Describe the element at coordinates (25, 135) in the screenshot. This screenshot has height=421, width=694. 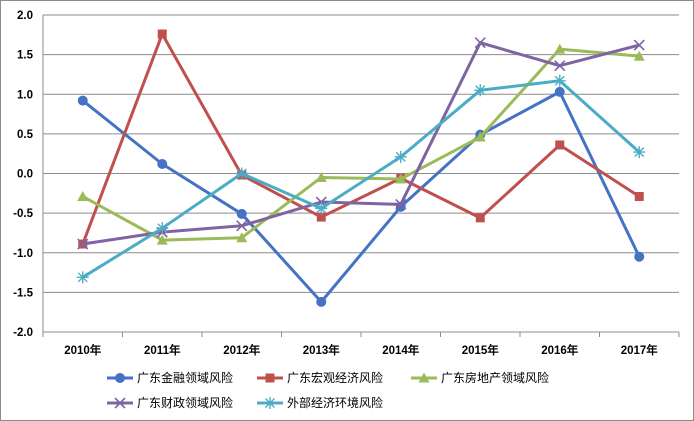
I see `y-tick-label: 0.5` at that location.